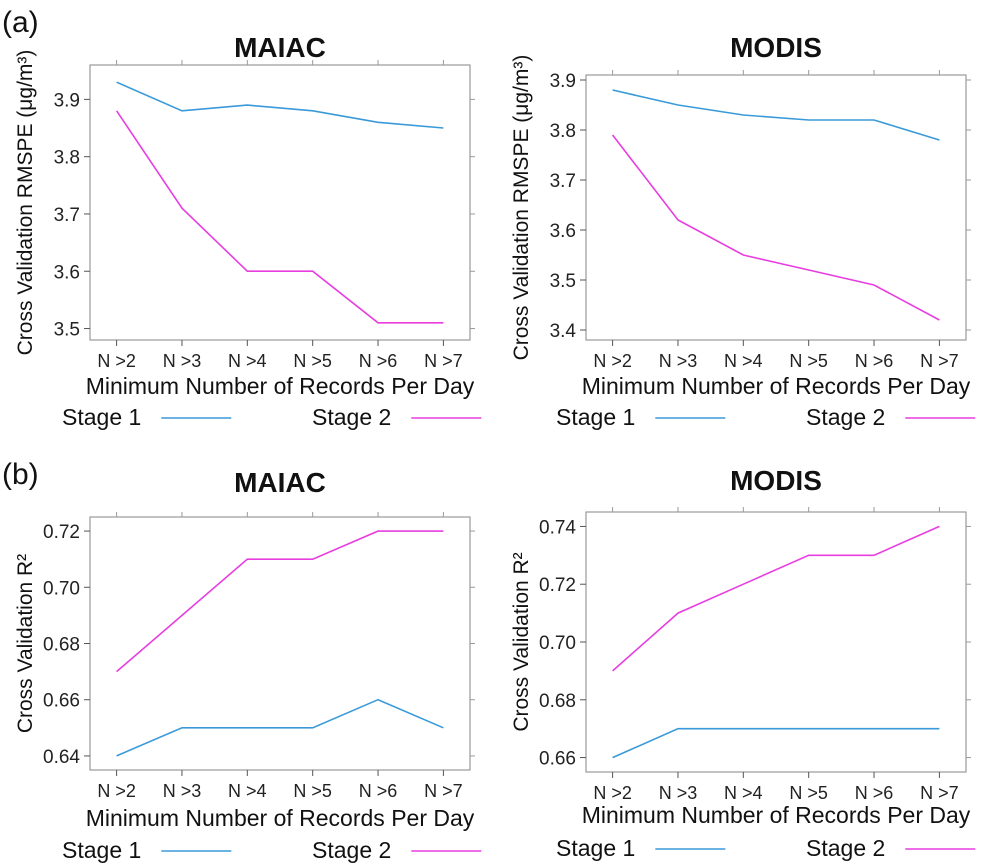  Describe the element at coordinates (557, 527) in the screenshot. I see `y-tick-label: 0.74` at that location.